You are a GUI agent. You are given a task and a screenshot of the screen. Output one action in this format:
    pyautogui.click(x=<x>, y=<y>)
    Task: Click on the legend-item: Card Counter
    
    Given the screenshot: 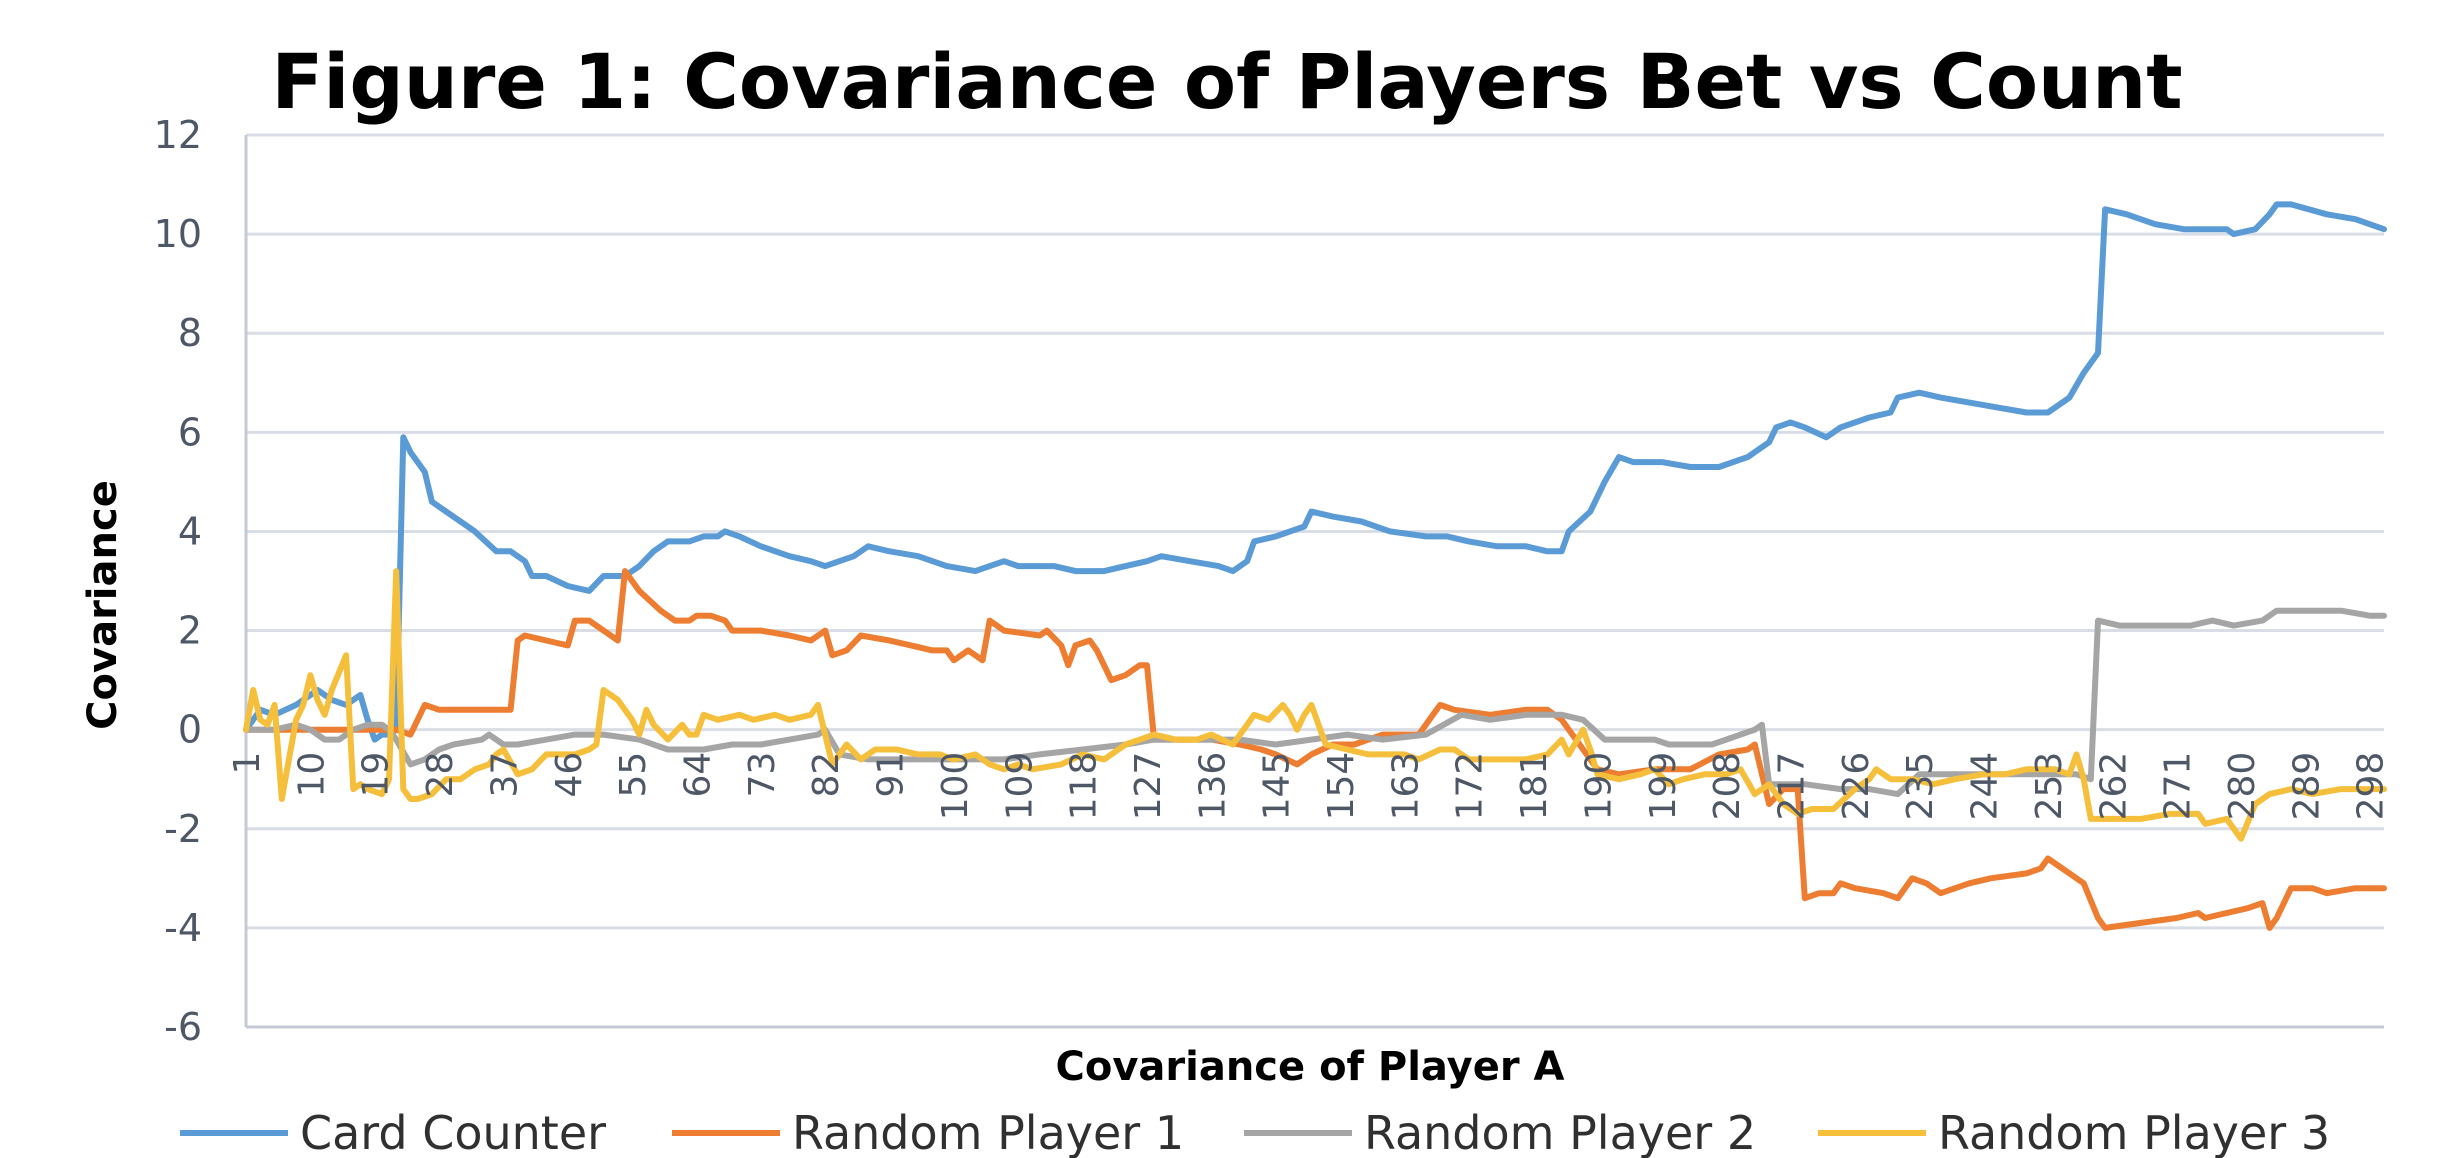 What is the action you would take?
    pyautogui.click(x=393, y=1132)
    